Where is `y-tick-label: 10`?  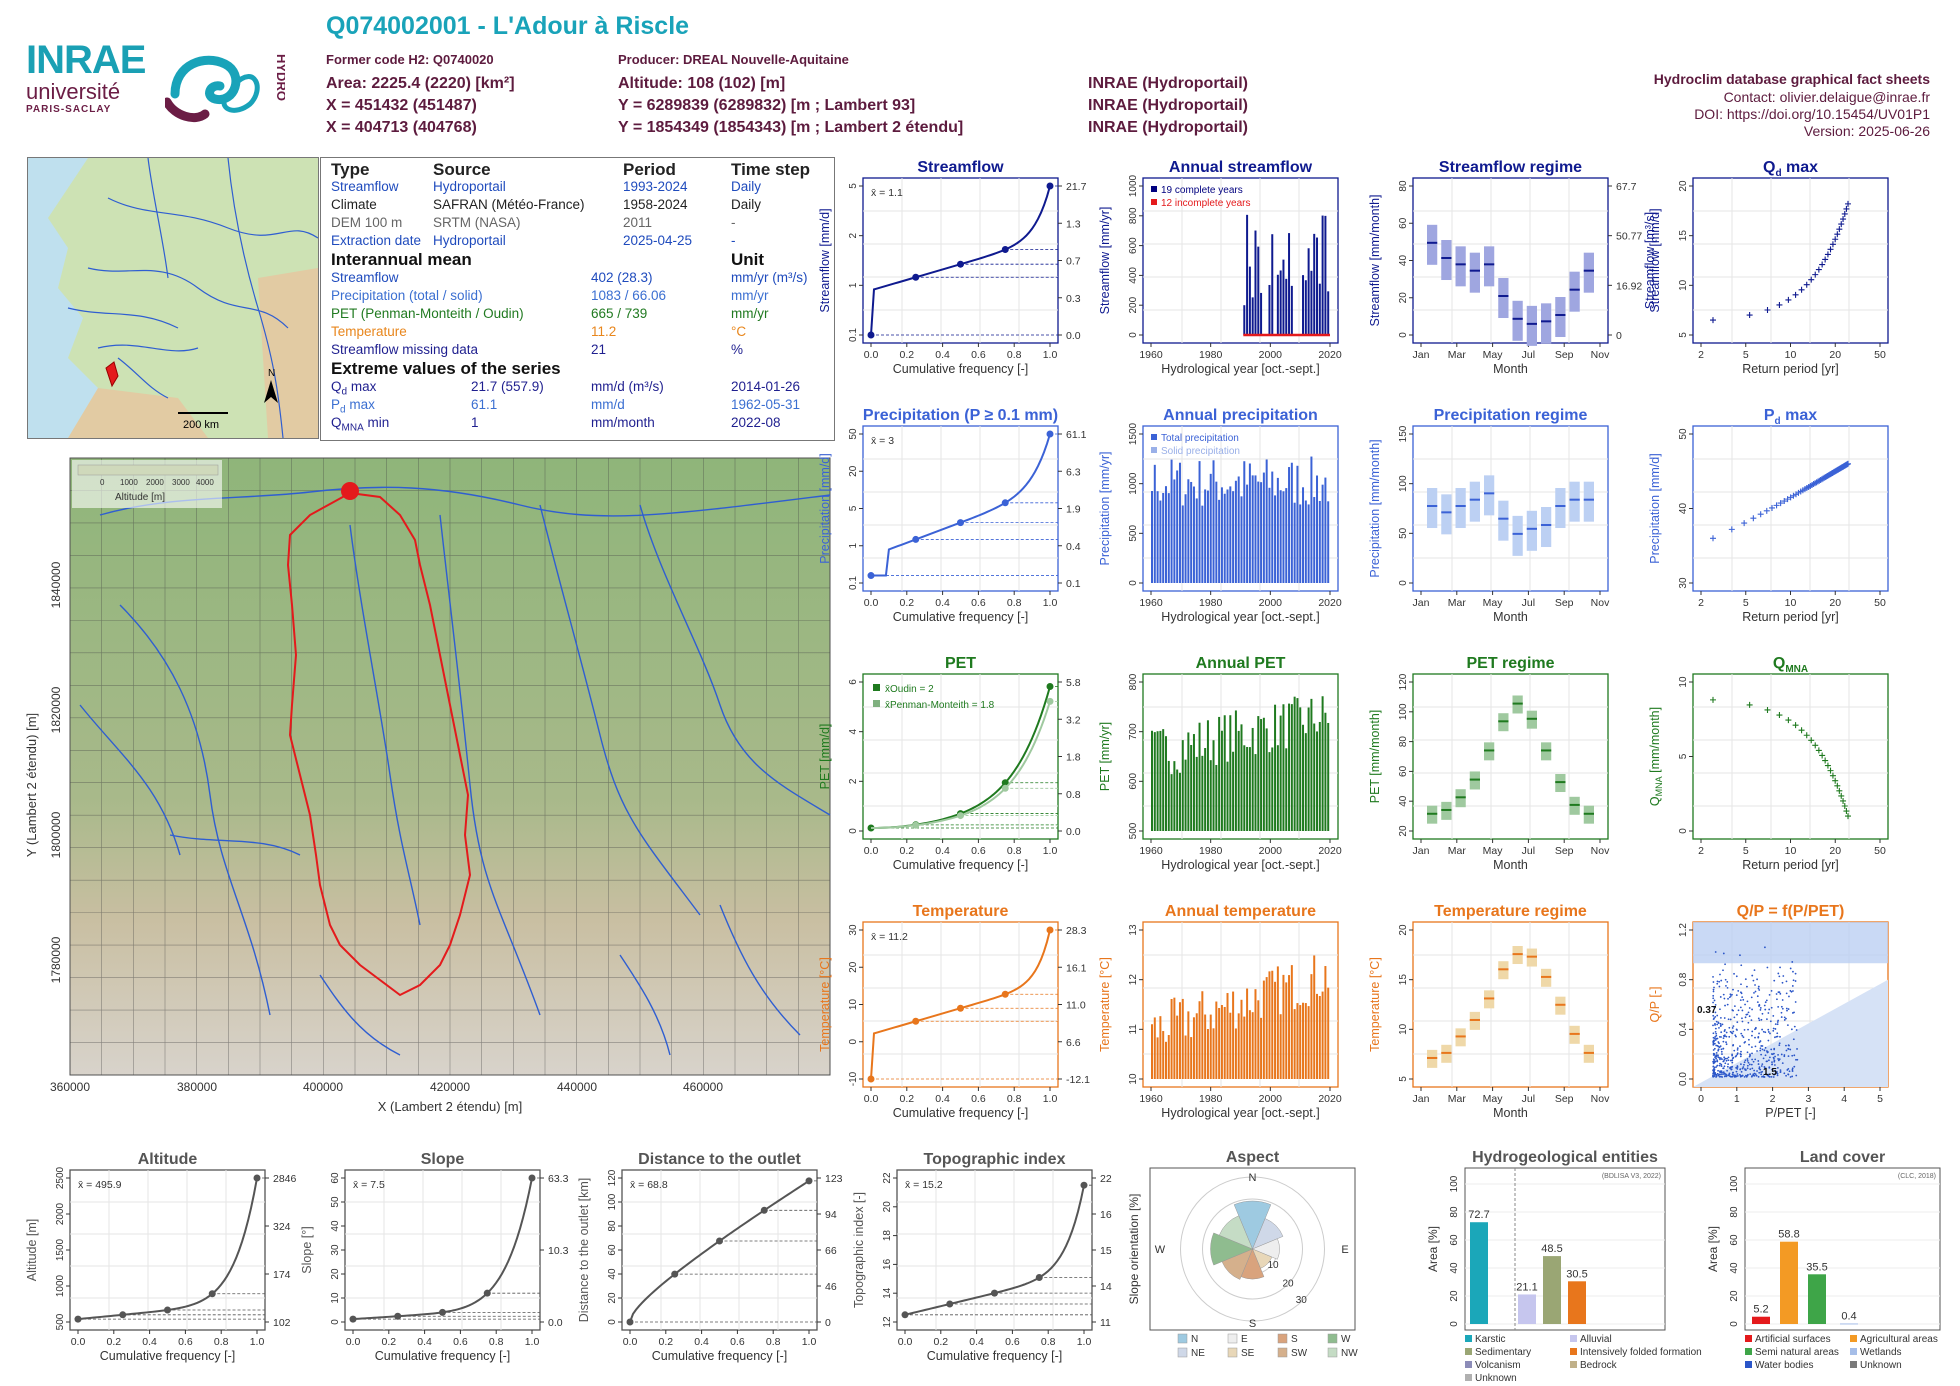 y-tick-label: 10 is located at coordinates (335, 1298).